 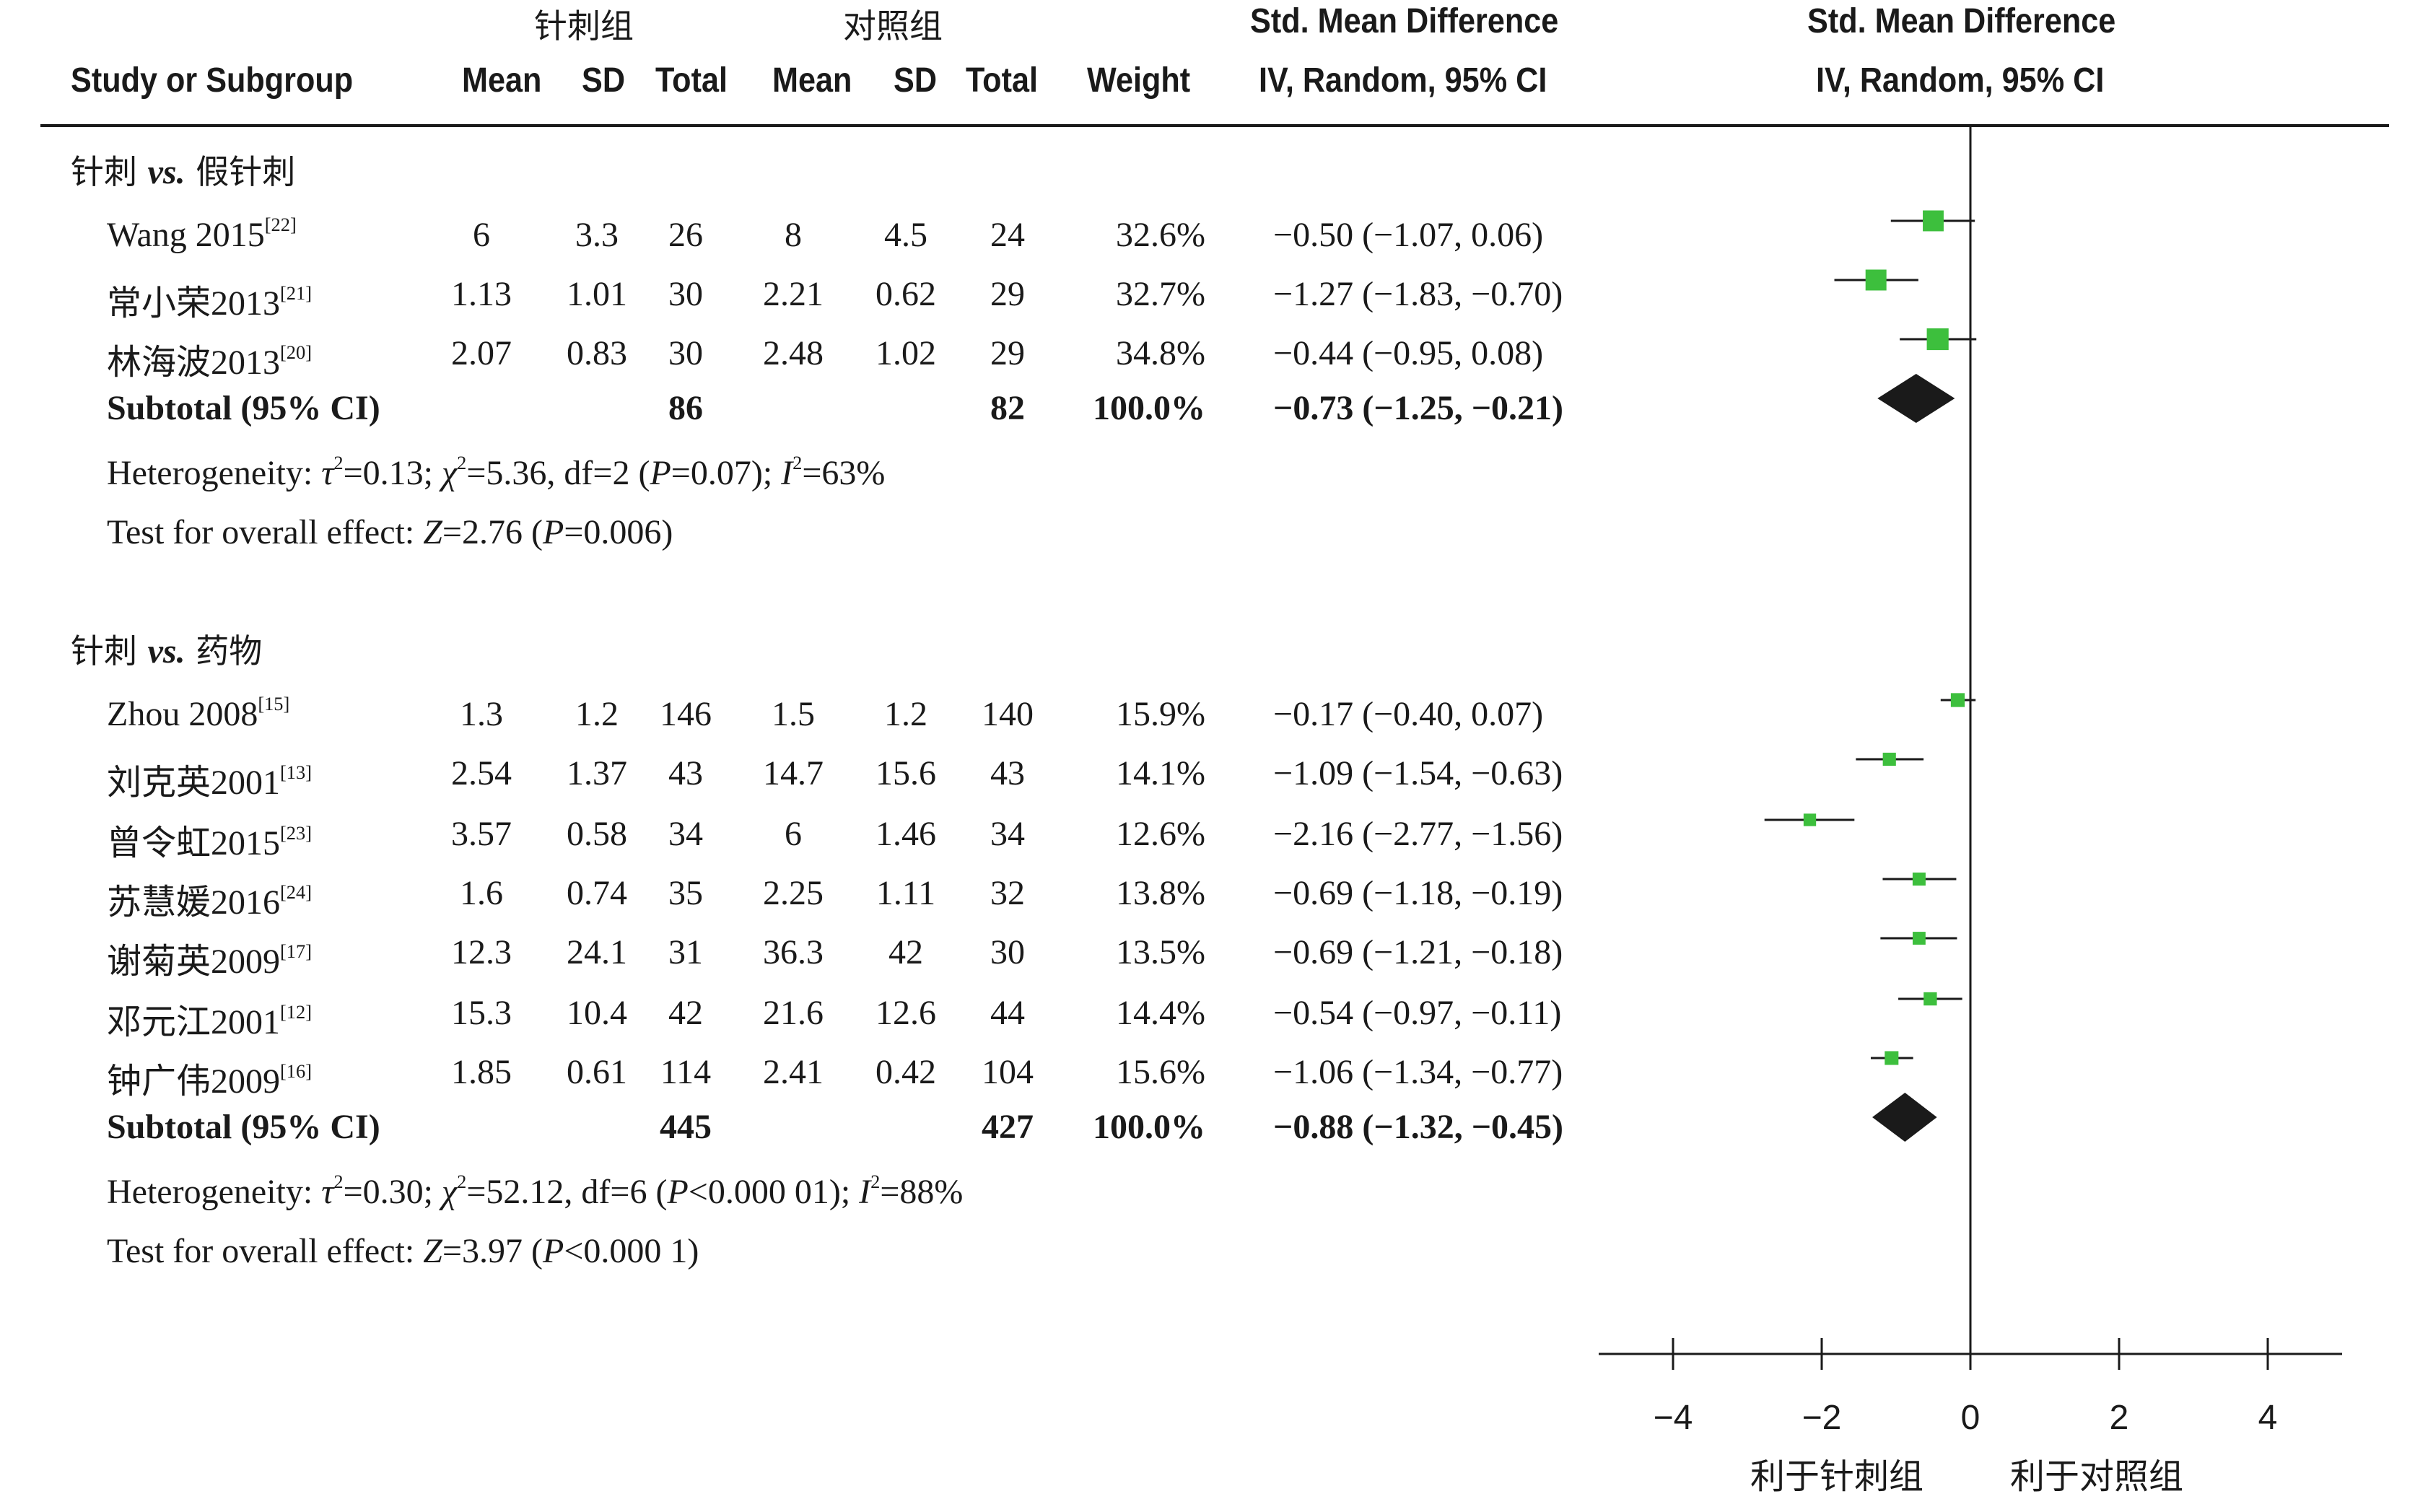 What do you see at coordinates (1961, 21) in the screenshot?
I see `header-smd-title-right: Std. Mean Difference` at bounding box center [1961, 21].